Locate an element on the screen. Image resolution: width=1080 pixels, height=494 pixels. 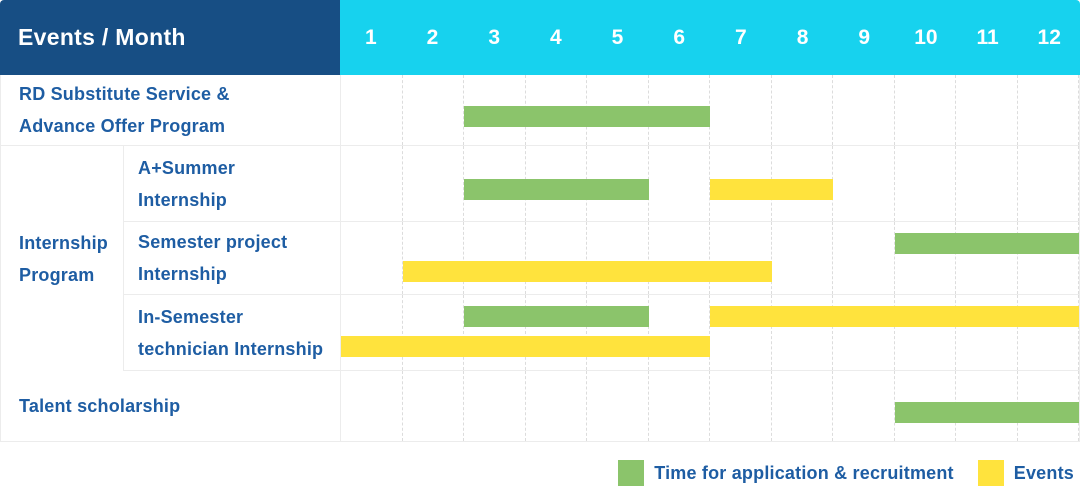
month-label: 9 is located at coordinates (864, 37).